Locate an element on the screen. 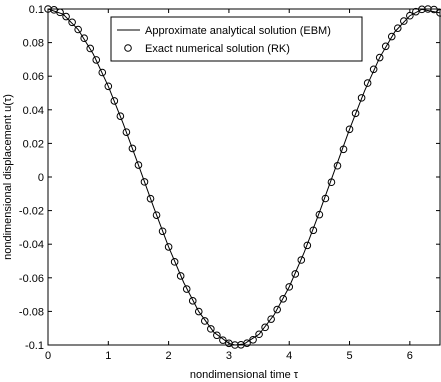 The width and height of the screenshot is (441, 382). x-tick-label: 1 is located at coordinates (108, 356).